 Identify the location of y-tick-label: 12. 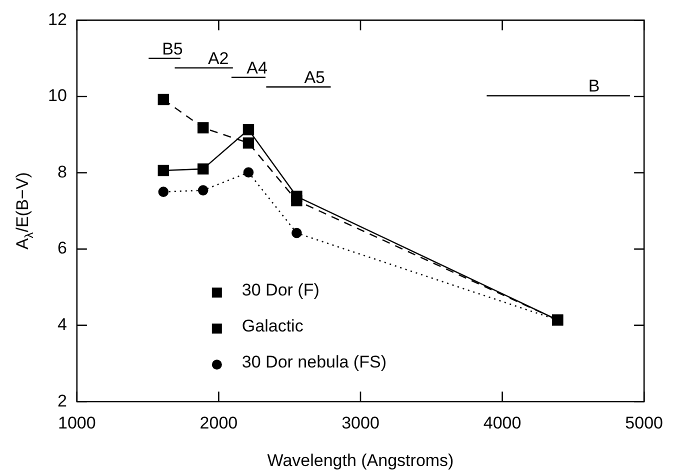
(57, 19).